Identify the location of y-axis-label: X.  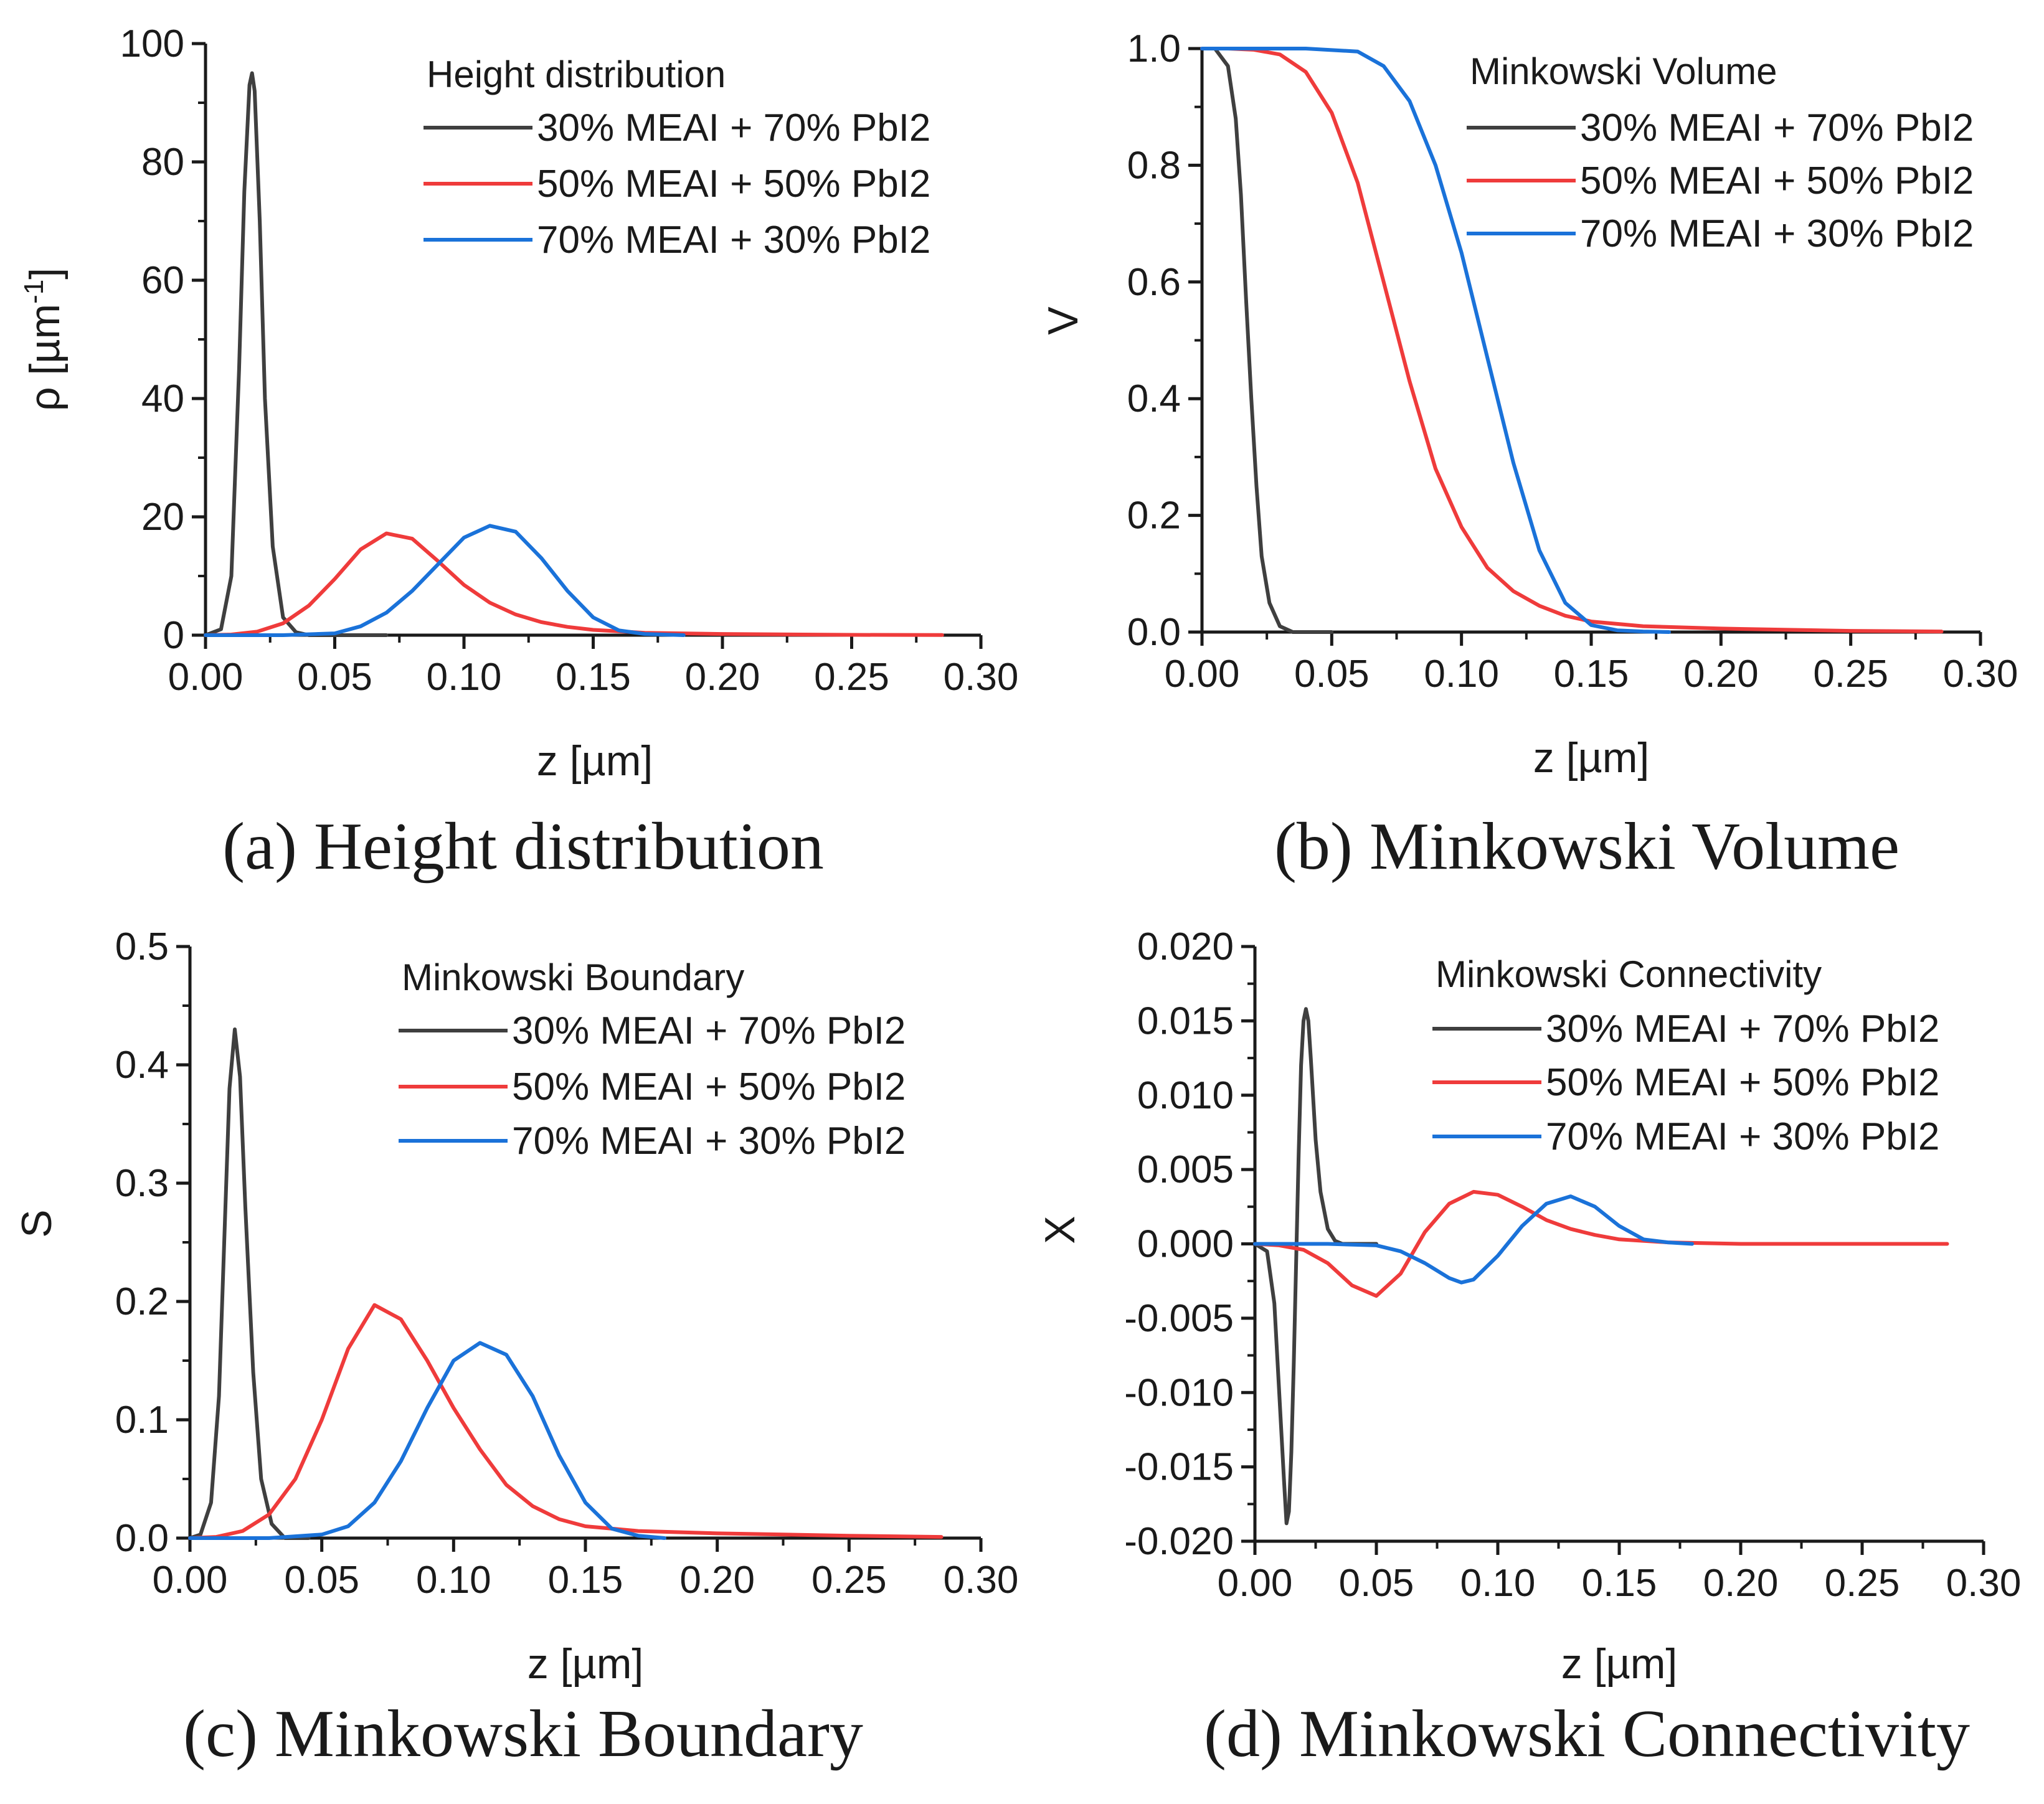
(1060, 1230).